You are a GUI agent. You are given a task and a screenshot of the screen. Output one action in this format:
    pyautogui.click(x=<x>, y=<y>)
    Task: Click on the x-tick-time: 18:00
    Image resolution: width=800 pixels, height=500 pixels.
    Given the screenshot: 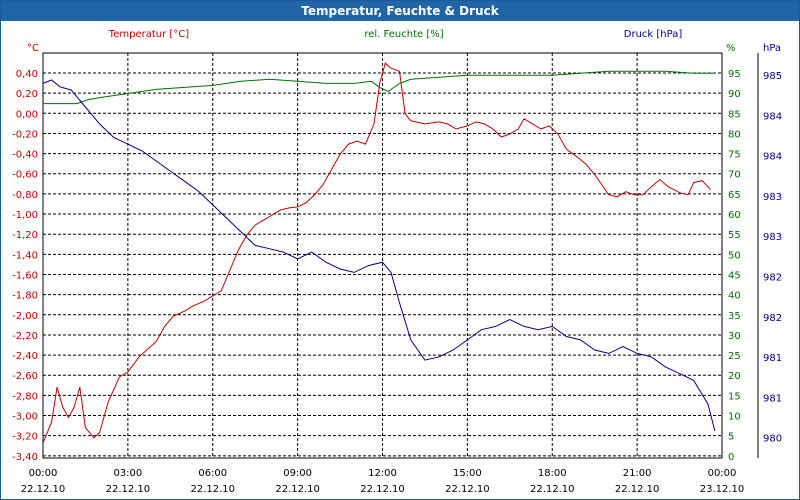 What is the action you would take?
    pyautogui.click(x=552, y=473)
    